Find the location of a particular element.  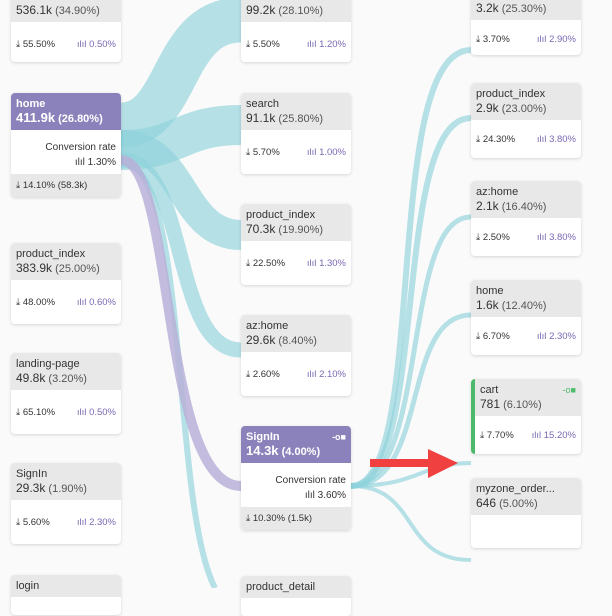

node-value: 2.9k is located at coordinates (487, 108).